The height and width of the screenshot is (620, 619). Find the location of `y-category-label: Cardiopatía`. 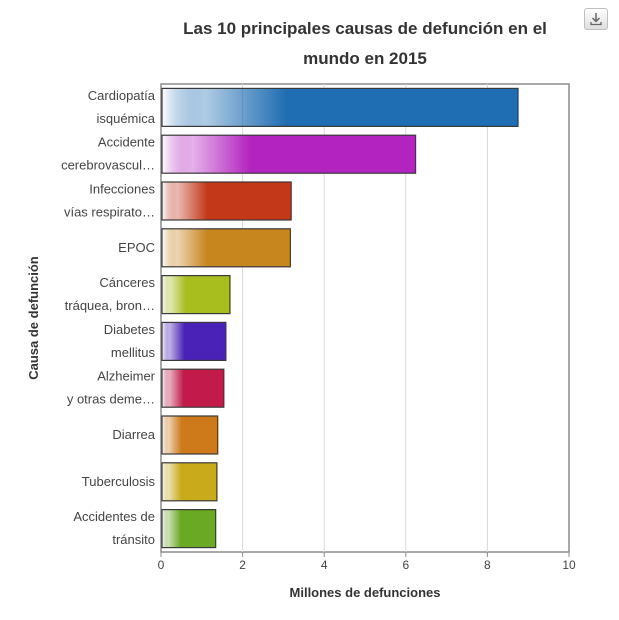

y-category-label: Cardiopatía is located at coordinates (122, 95).